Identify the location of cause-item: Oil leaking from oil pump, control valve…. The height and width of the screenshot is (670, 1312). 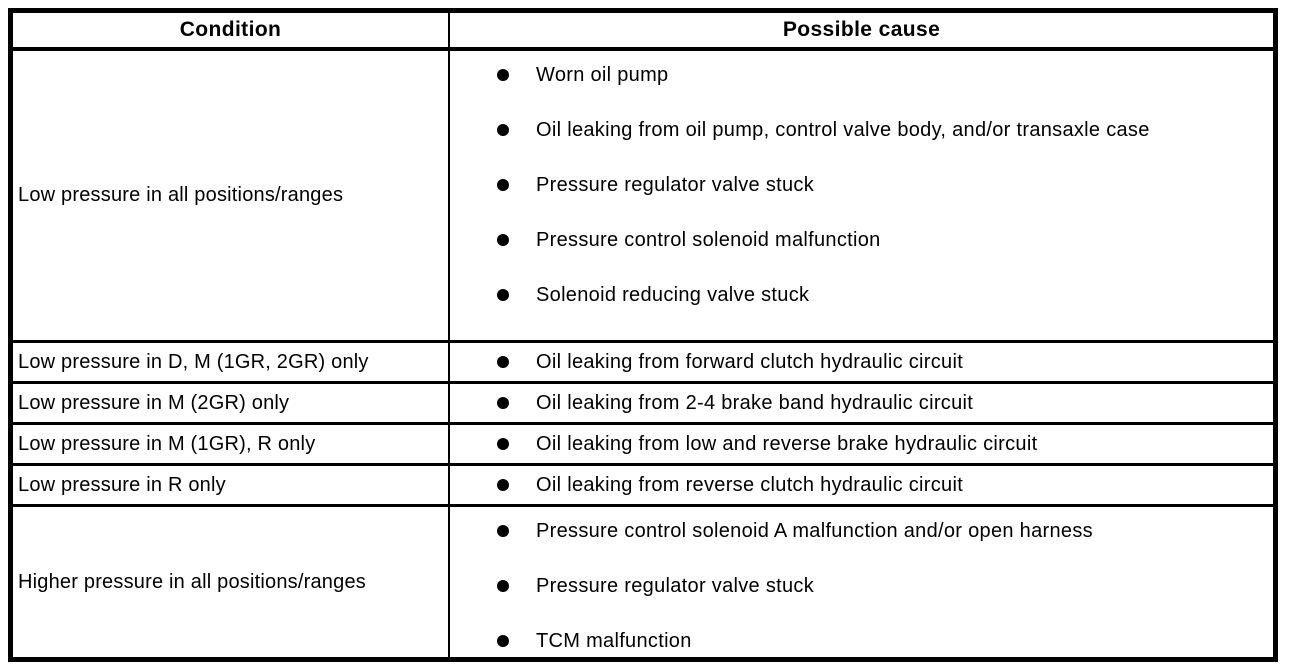
(861, 130).